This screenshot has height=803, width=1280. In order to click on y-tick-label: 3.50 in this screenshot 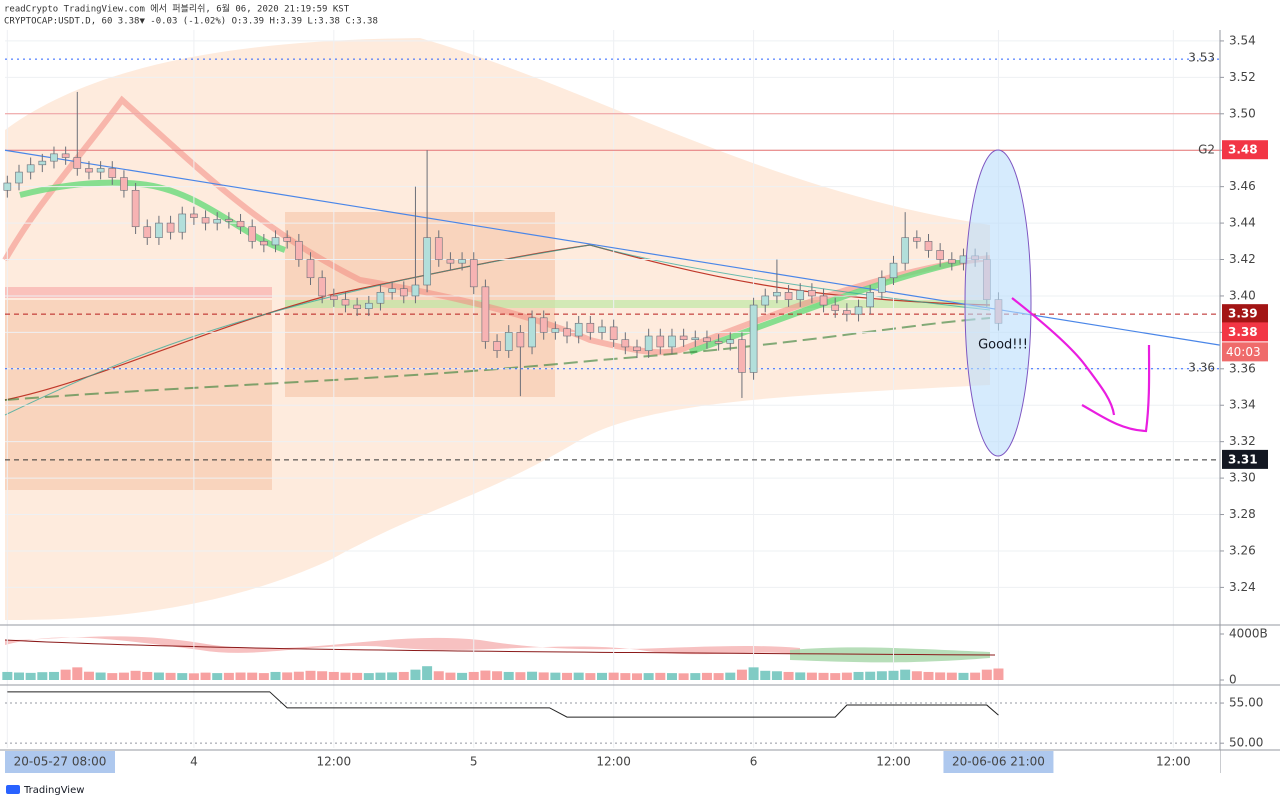, I will do `click(1242, 113)`.